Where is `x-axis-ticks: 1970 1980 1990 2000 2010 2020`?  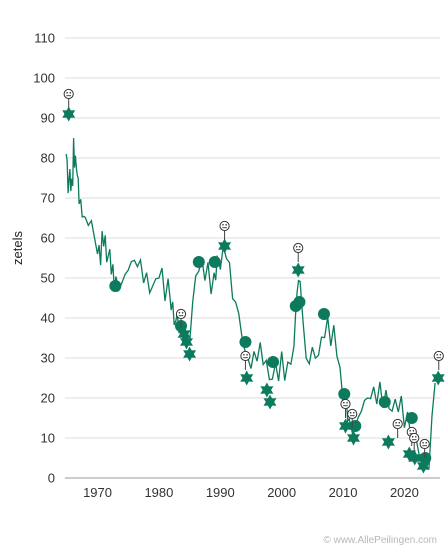
x-axis-ticks: 1970 1980 1990 2000 2010 2020 is located at coordinates (251, 492).